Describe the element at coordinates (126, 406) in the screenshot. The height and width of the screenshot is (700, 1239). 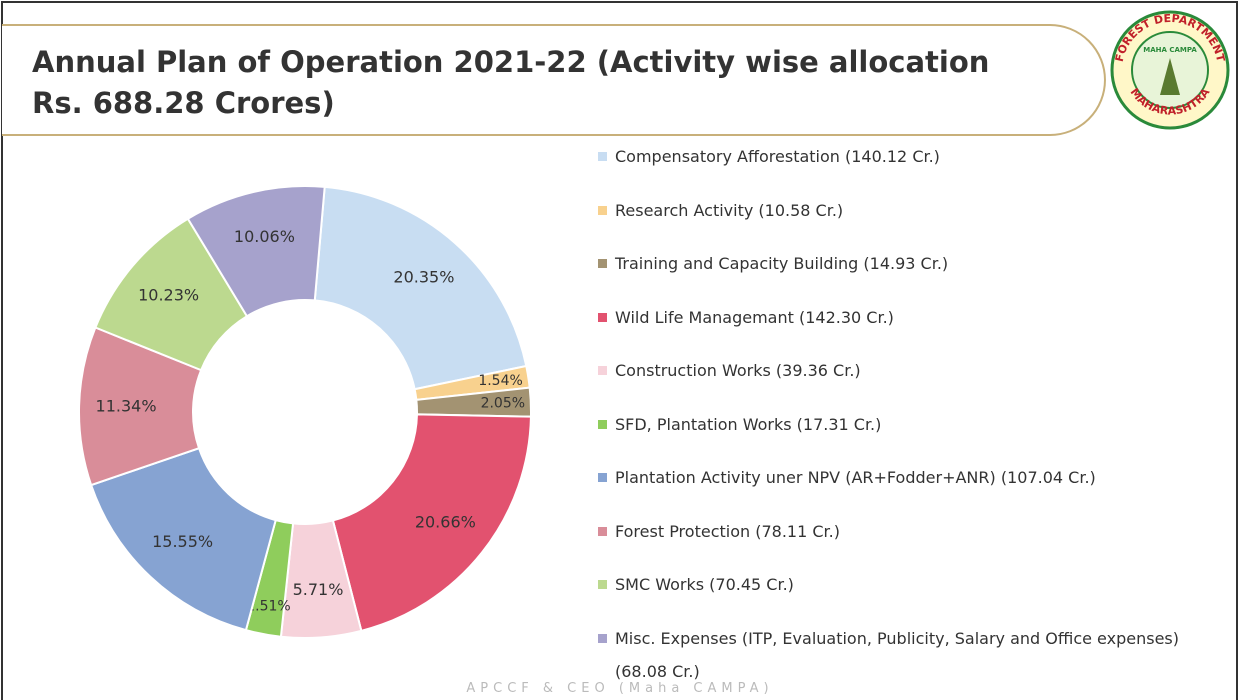
I see `data-label: 11.34%` at that location.